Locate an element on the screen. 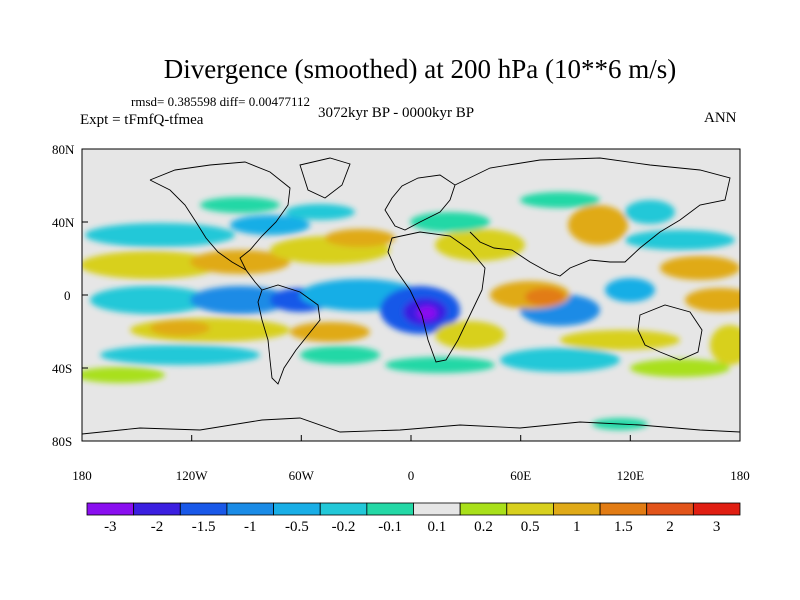 The height and width of the screenshot is (600, 800). colorbar-label: 0.5 is located at coordinates (530, 527).